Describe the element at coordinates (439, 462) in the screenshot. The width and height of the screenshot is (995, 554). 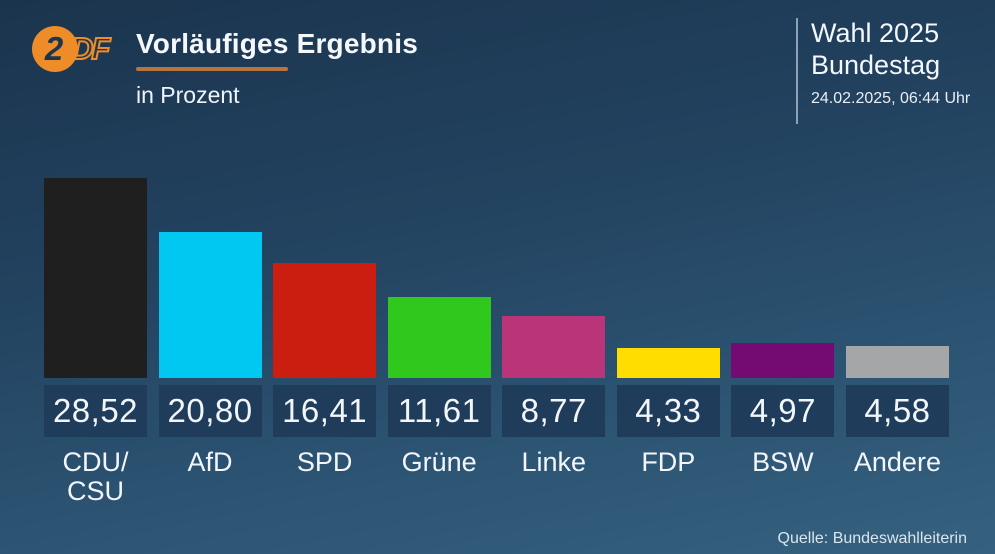
I see `bar-label: Grüne` at that location.